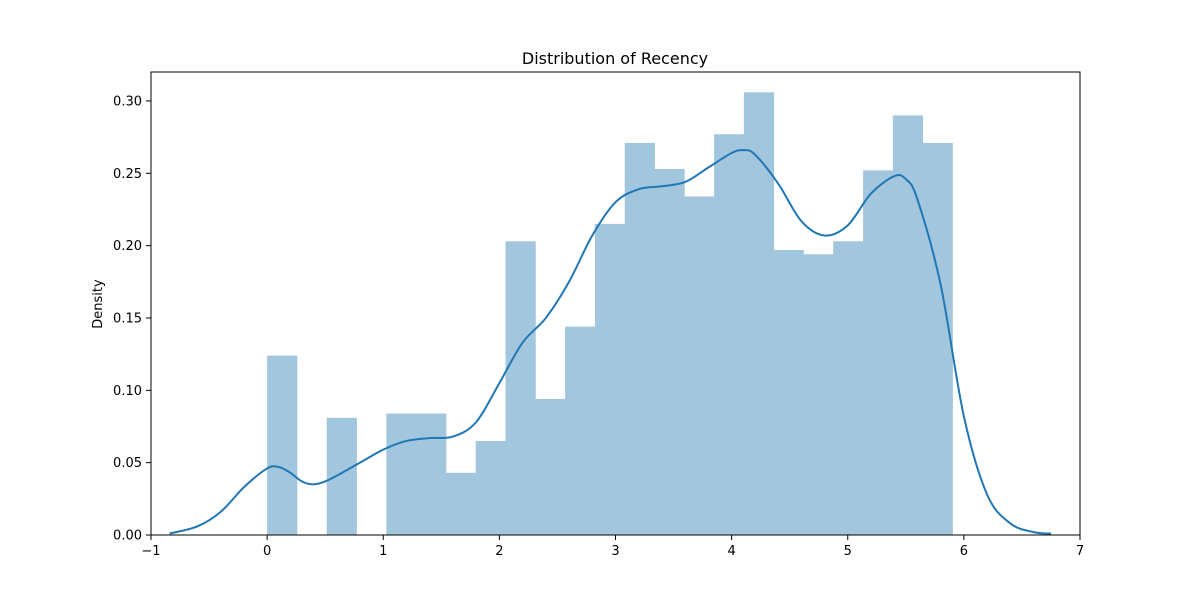  What do you see at coordinates (127, 246) in the screenshot?
I see `y-tick-label: 0.20` at bounding box center [127, 246].